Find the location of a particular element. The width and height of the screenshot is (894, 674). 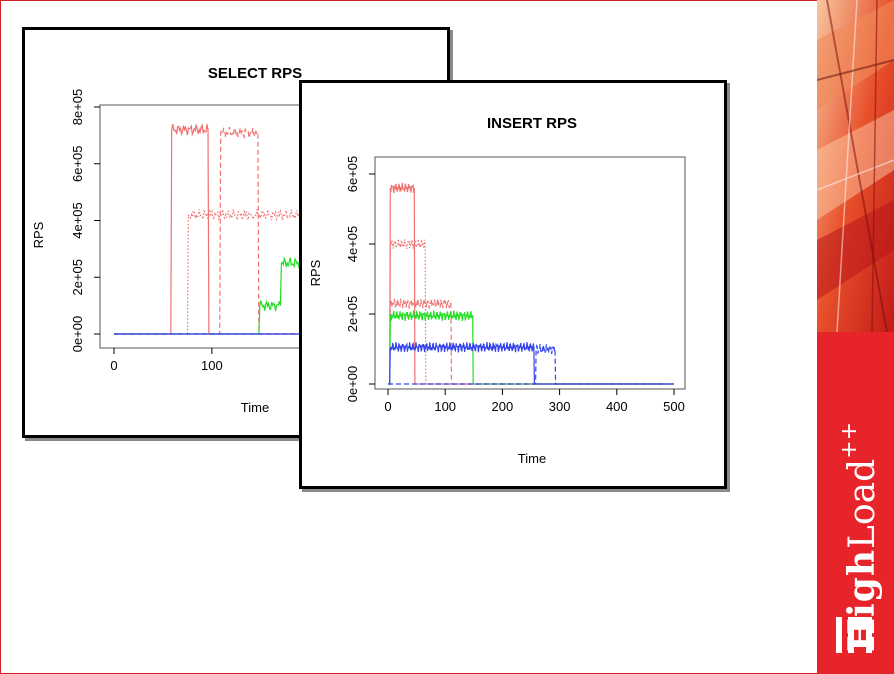

series-line-red-solid is located at coordinates (531, 283).